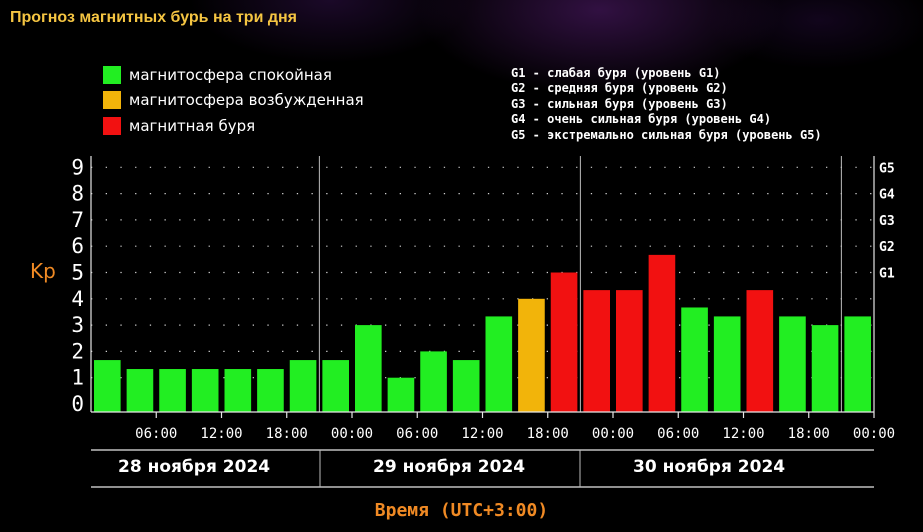 This screenshot has height=532, width=923. What do you see at coordinates (77, 220) in the screenshot?
I see `y-tick-label: 7` at bounding box center [77, 220].